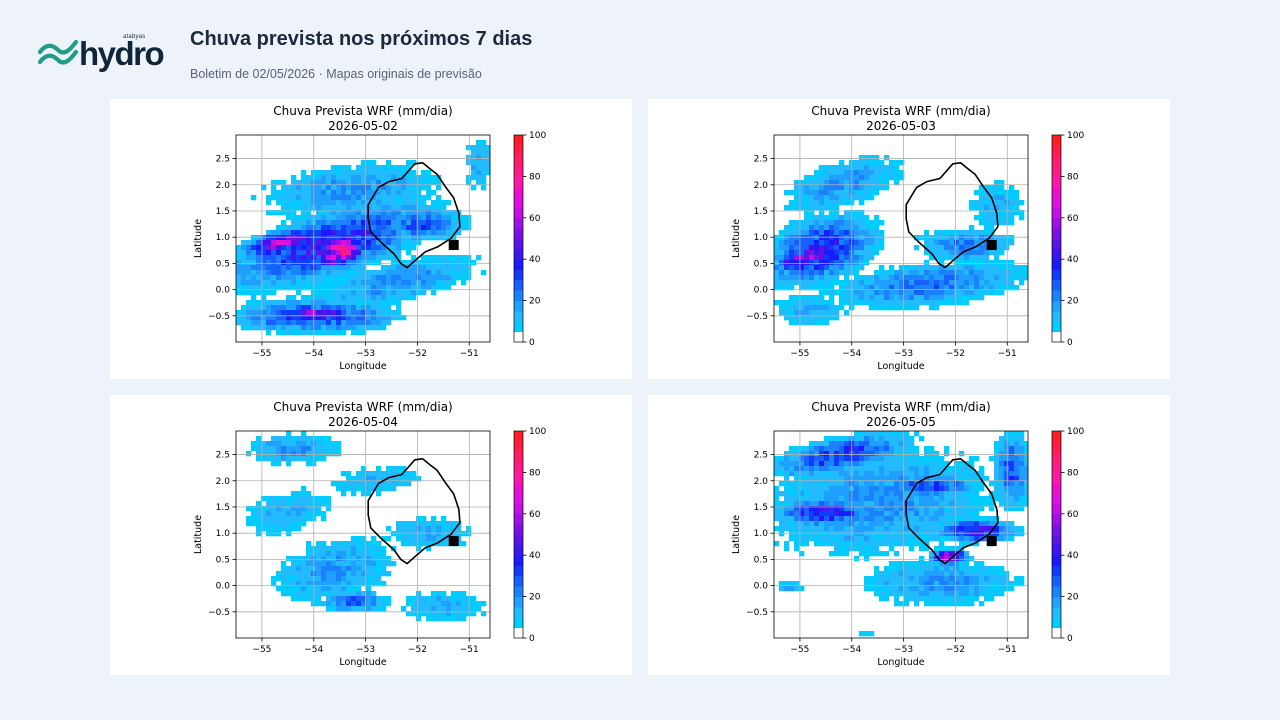 The height and width of the screenshot is (720, 1280). I want to click on x-tick-label: −52, so click(955, 650).